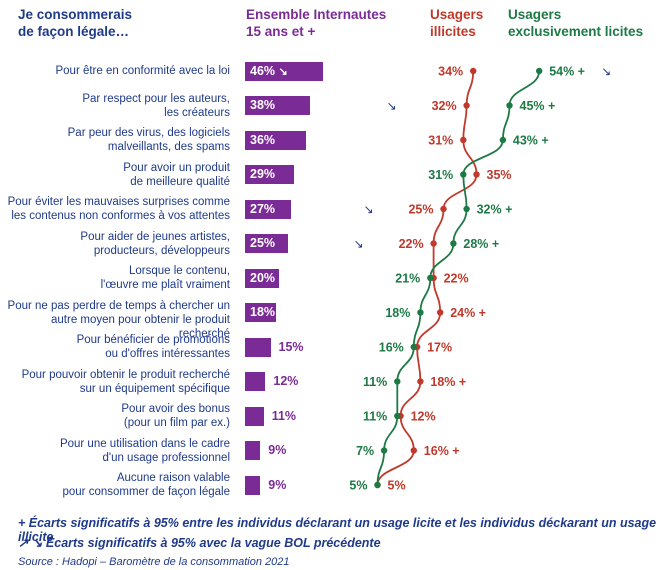  Describe the element at coordinates (263, 208) in the screenshot. I see `bar-value-text: 27%` at that location.